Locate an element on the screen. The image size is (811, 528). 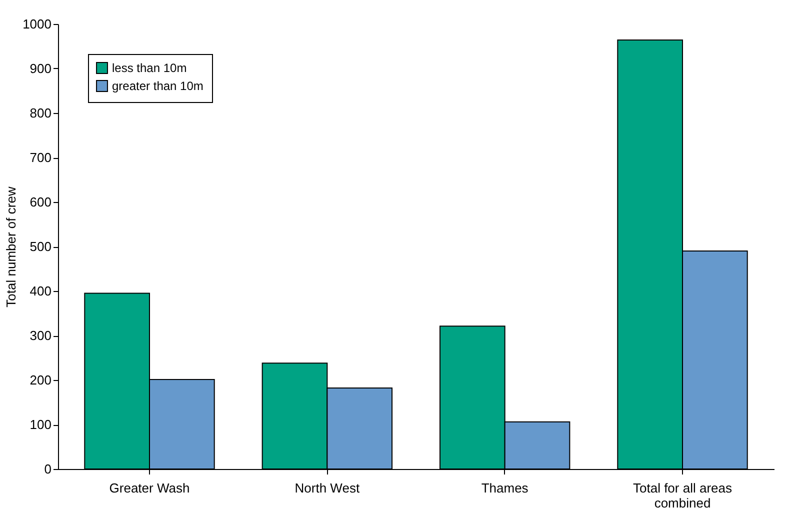
y-tick-label: 400 is located at coordinates (41, 291).